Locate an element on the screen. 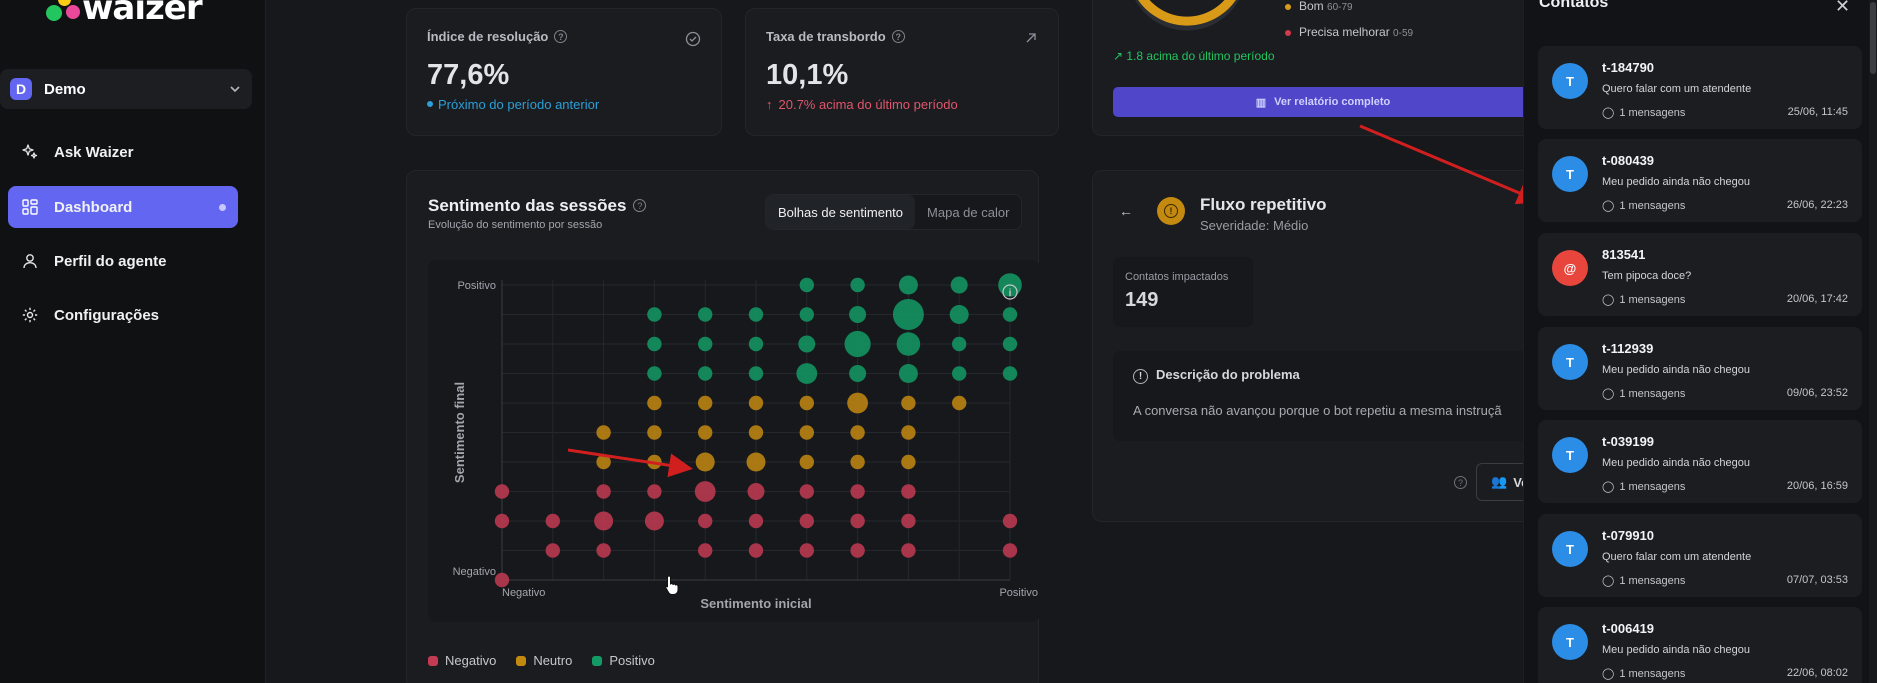 The height and width of the screenshot is (683, 1877). scrollbar-thumb is located at coordinates (1873, 38).